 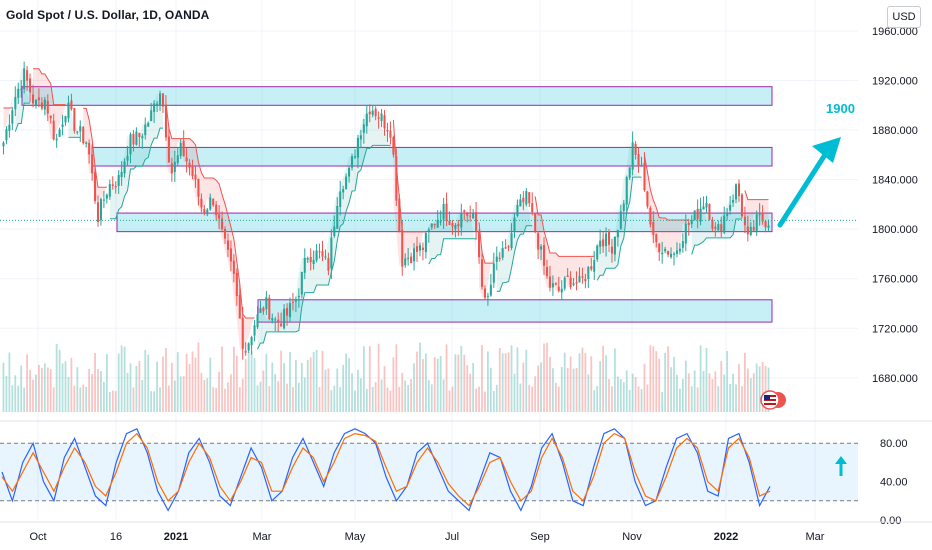 What do you see at coordinates (49, 87) in the screenshot?
I see `trail-stop-red` at bounding box center [49, 87].